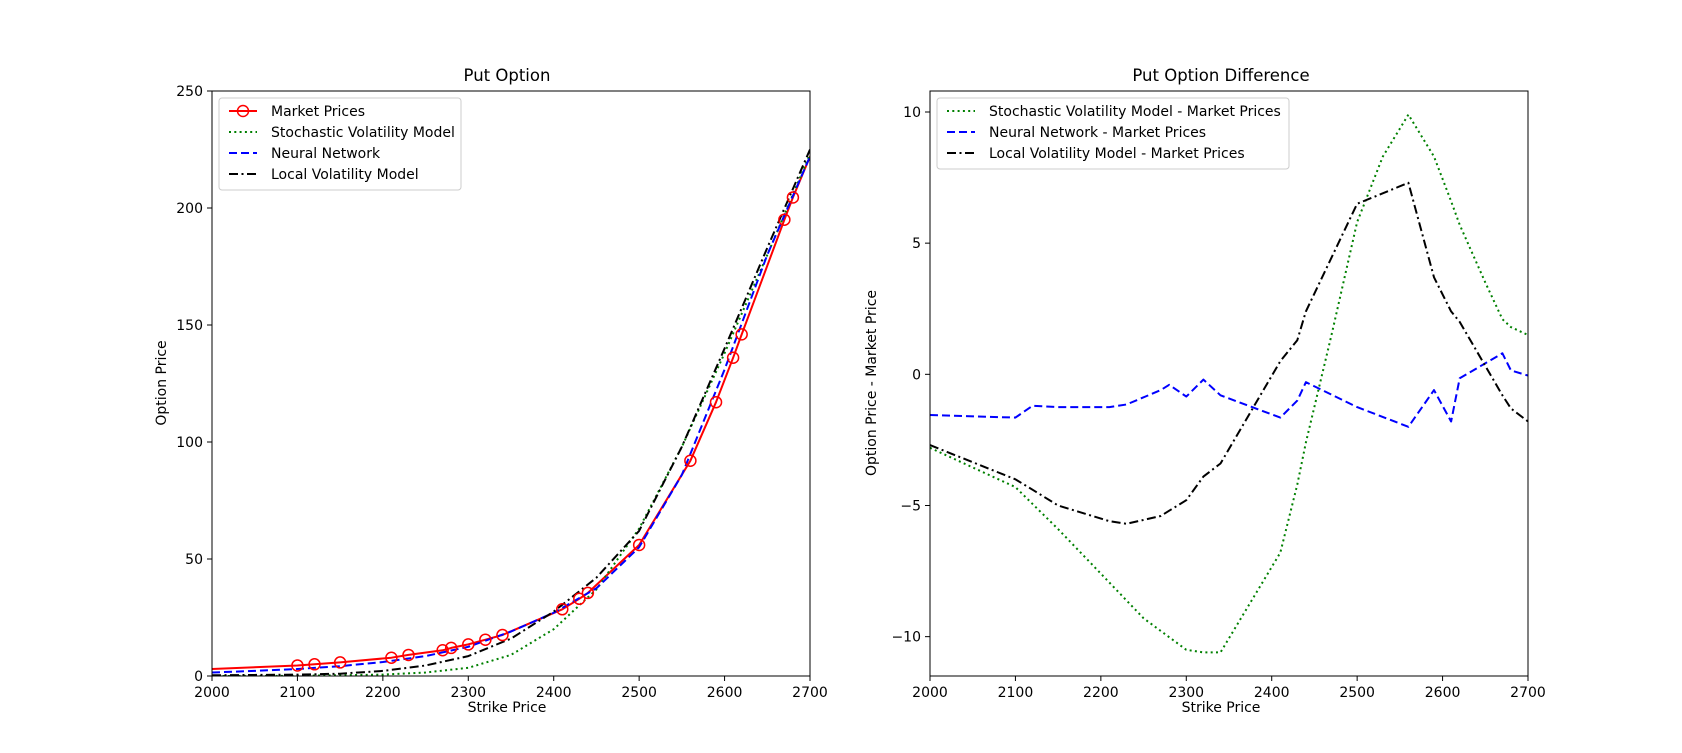 This screenshot has width=1682, height=753. Describe the element at coordinates (507, 708) in the screenshot. I see `left-chart-xlabel: Strike Price` at that location.